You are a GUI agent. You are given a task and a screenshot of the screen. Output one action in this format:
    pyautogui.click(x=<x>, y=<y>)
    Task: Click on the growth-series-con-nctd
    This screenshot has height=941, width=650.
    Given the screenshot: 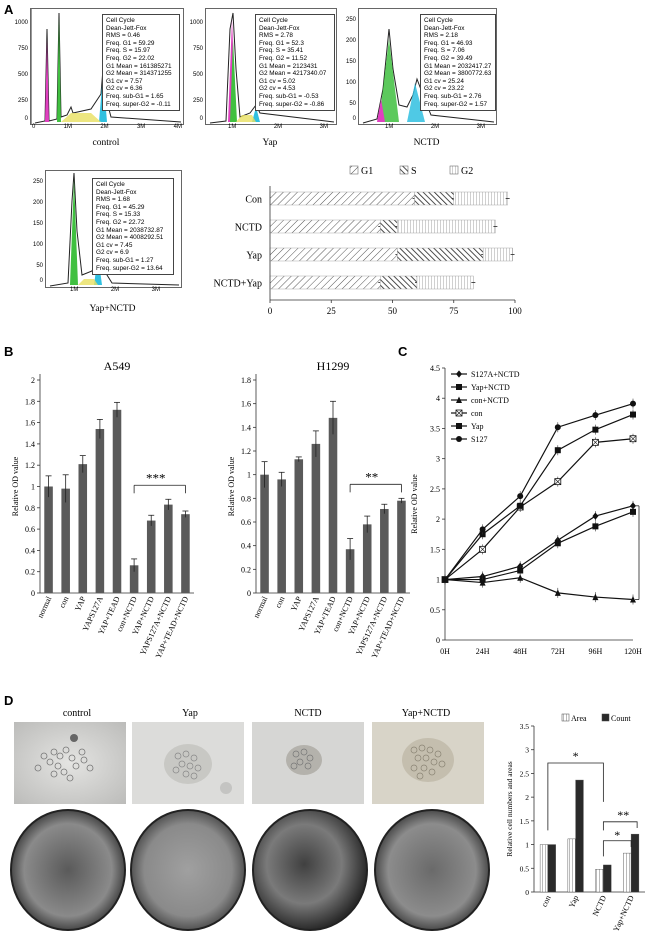 What is the action you would take?
    pyautogui.click(x=539, y=588)
    